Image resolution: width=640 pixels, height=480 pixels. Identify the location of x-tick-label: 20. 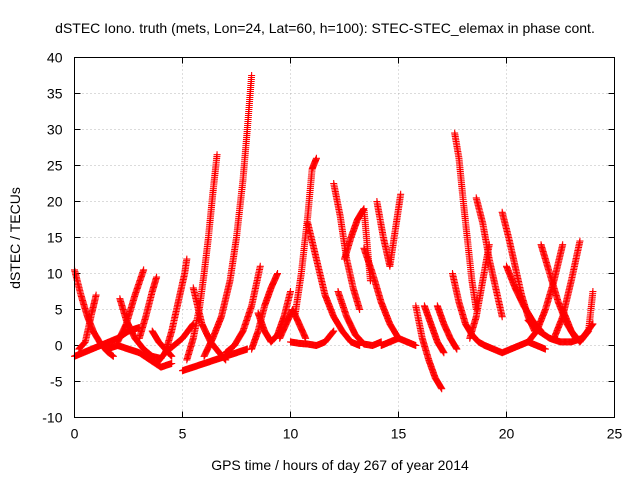
(507, 434).